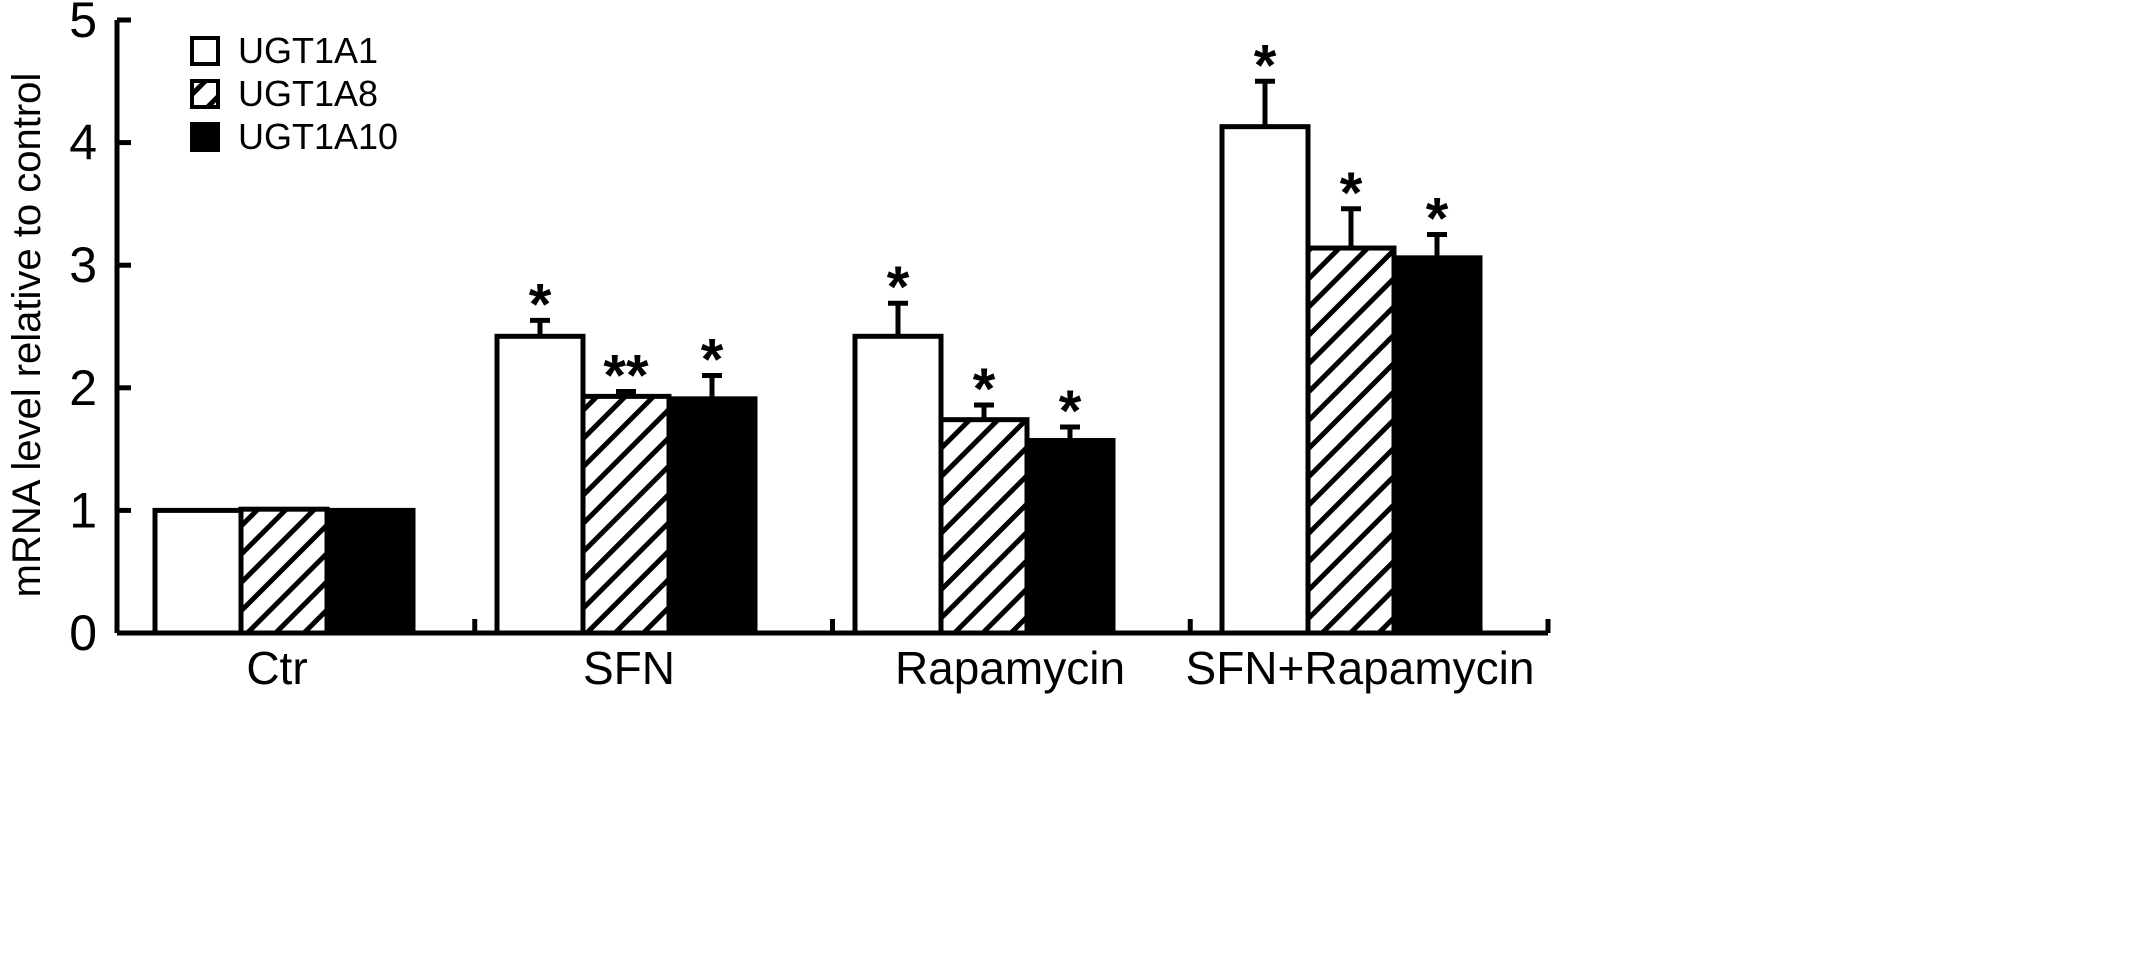  What do you see at coordinates (318, 136) in the screenshot?
I see `legend-label: UGT1A10` at bounding box center [318, 136].